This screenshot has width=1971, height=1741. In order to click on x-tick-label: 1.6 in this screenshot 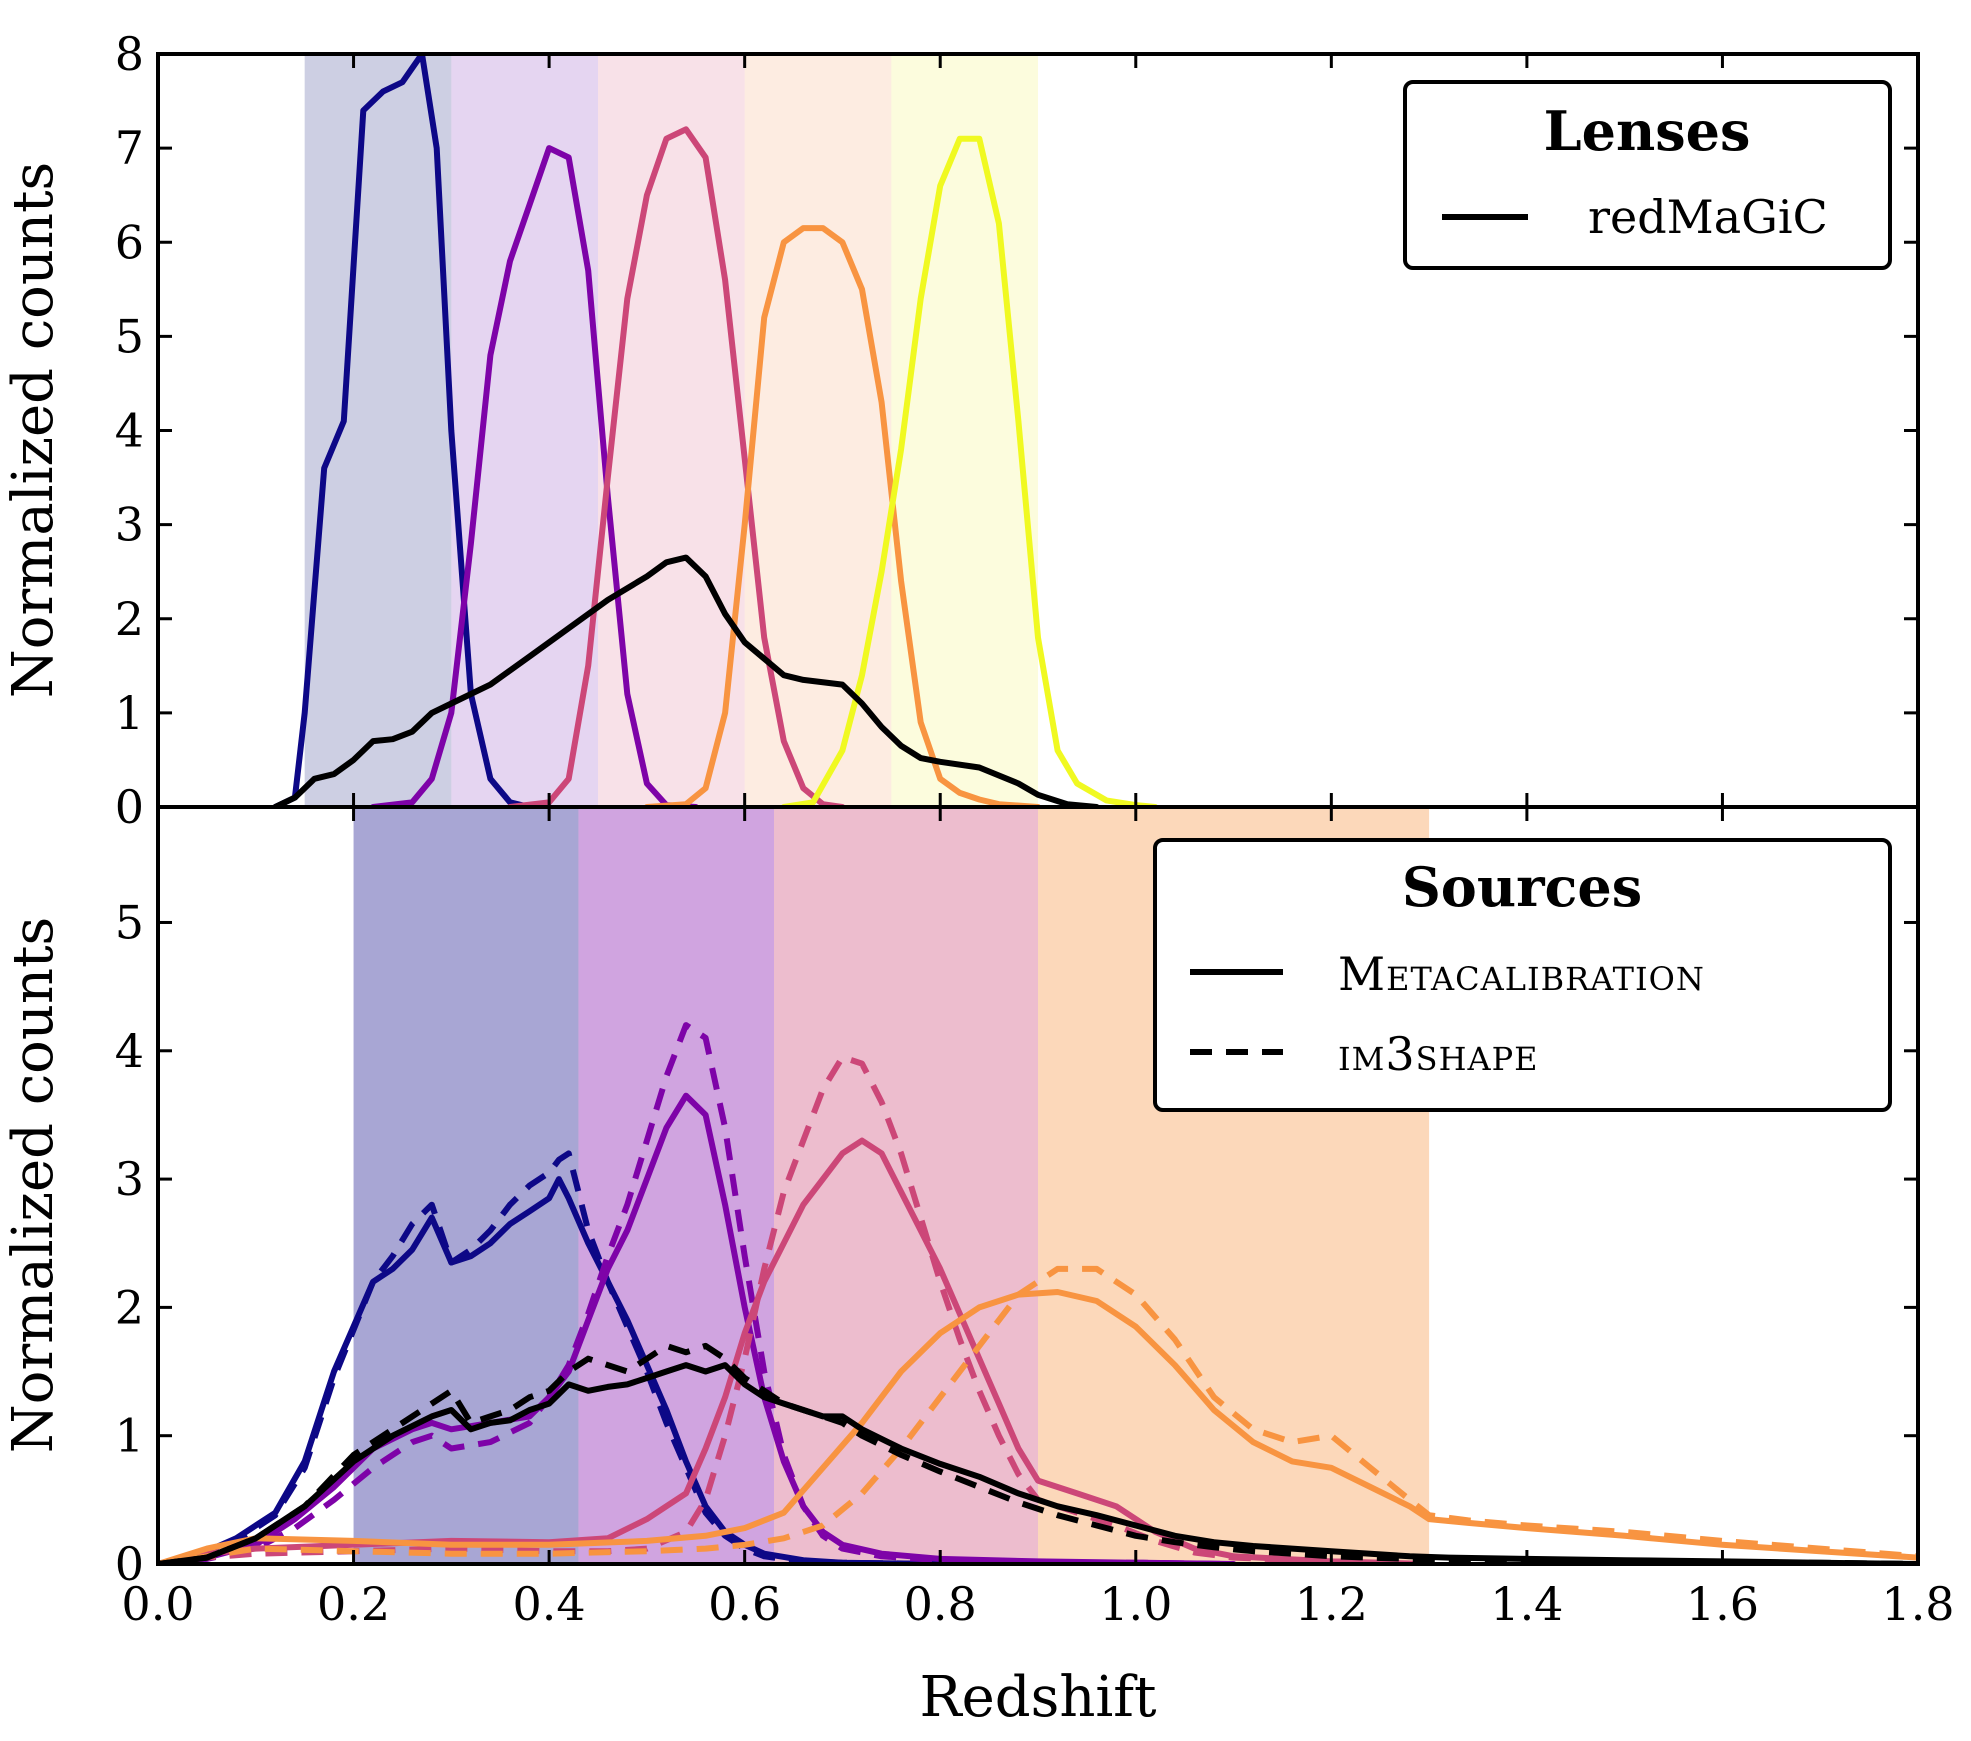, I will do `click(1722, 1604)`.